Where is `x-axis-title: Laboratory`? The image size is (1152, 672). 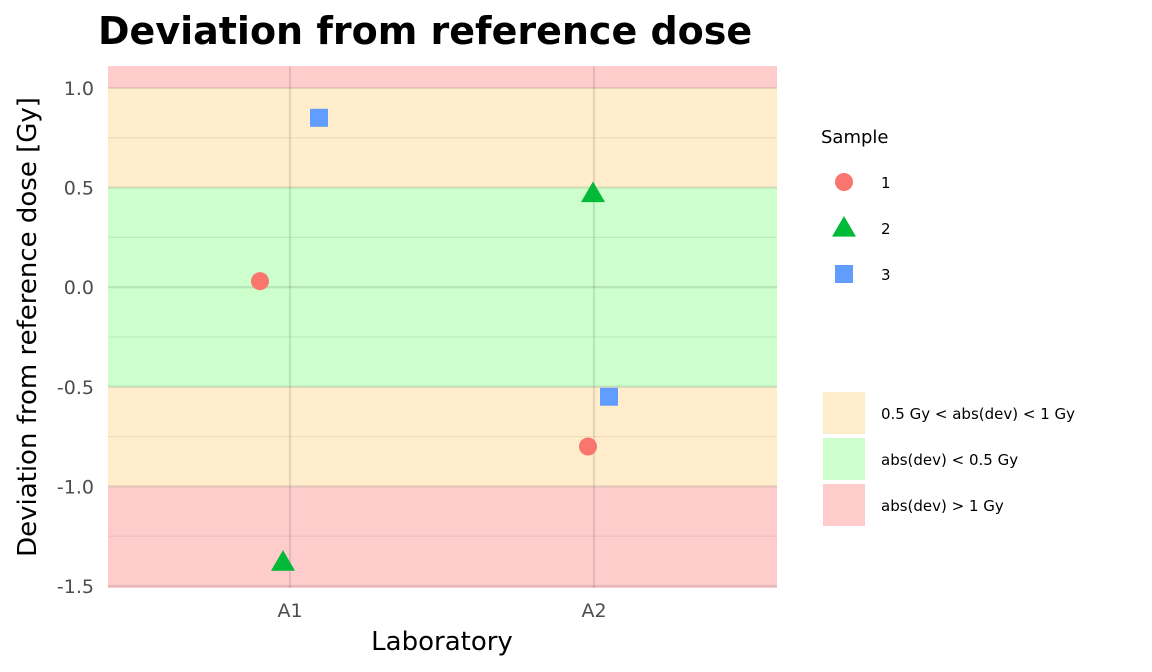 x-axis-title: Laboratory is located at coordinates (442, 642).